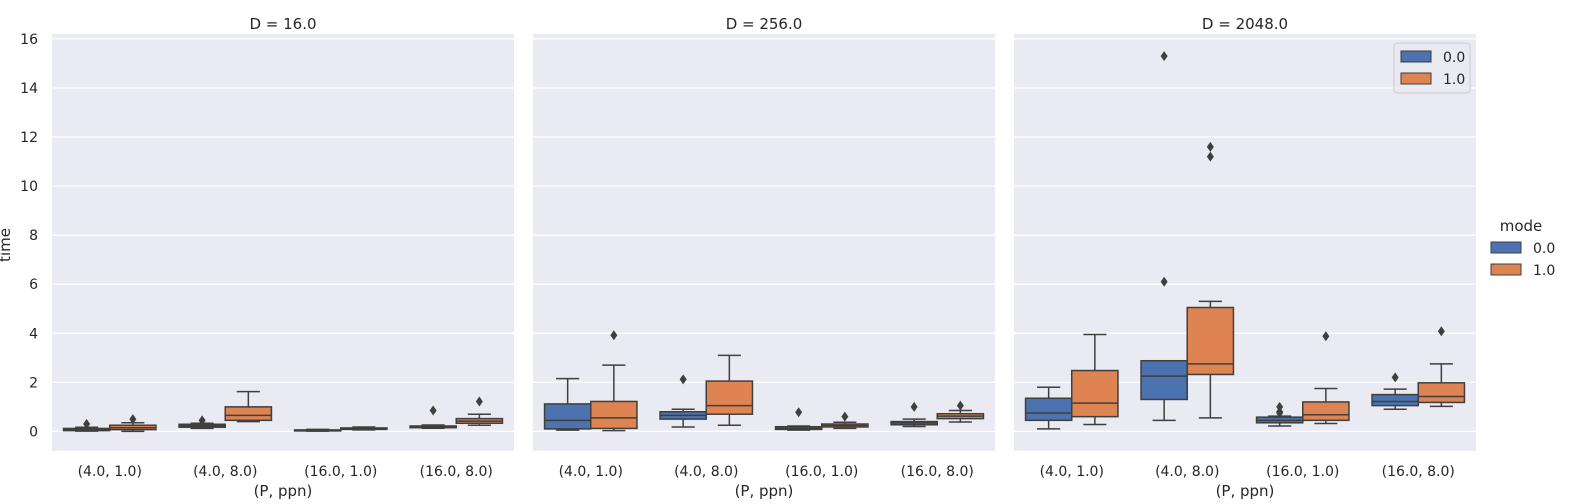 Image resolution: width=1576 pixels, height=504 pixels. What do you see at coordinates (1521, 226) in the screenshot?
I see `legend-title: mode` at bounding box center [1521, 226].